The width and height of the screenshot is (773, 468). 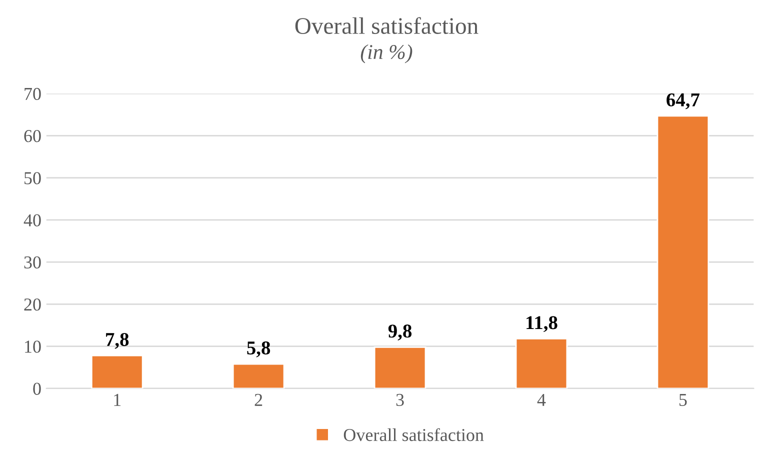 I want to click on data-label: 11,8, so click(x=542, y=324).